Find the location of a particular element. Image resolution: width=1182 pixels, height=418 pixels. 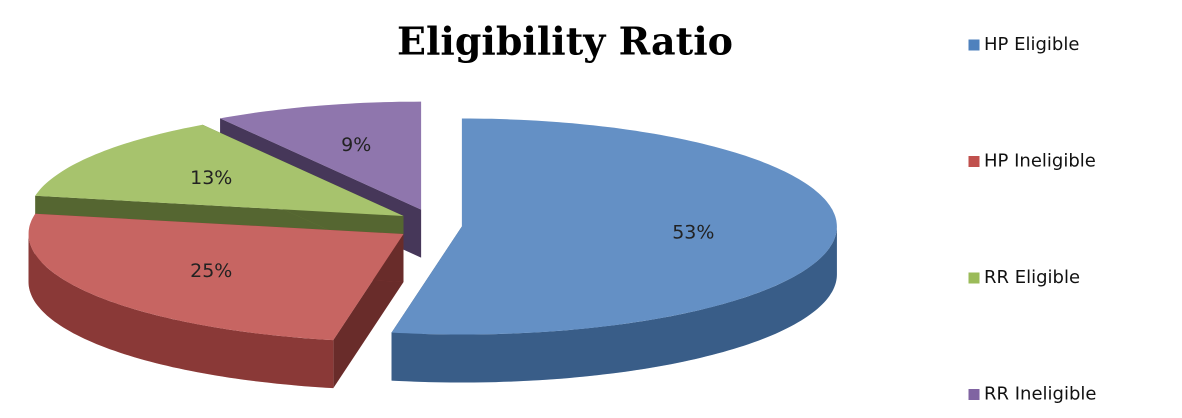

legend-label: HP Ineligible is located at coordinates (1040, 161).